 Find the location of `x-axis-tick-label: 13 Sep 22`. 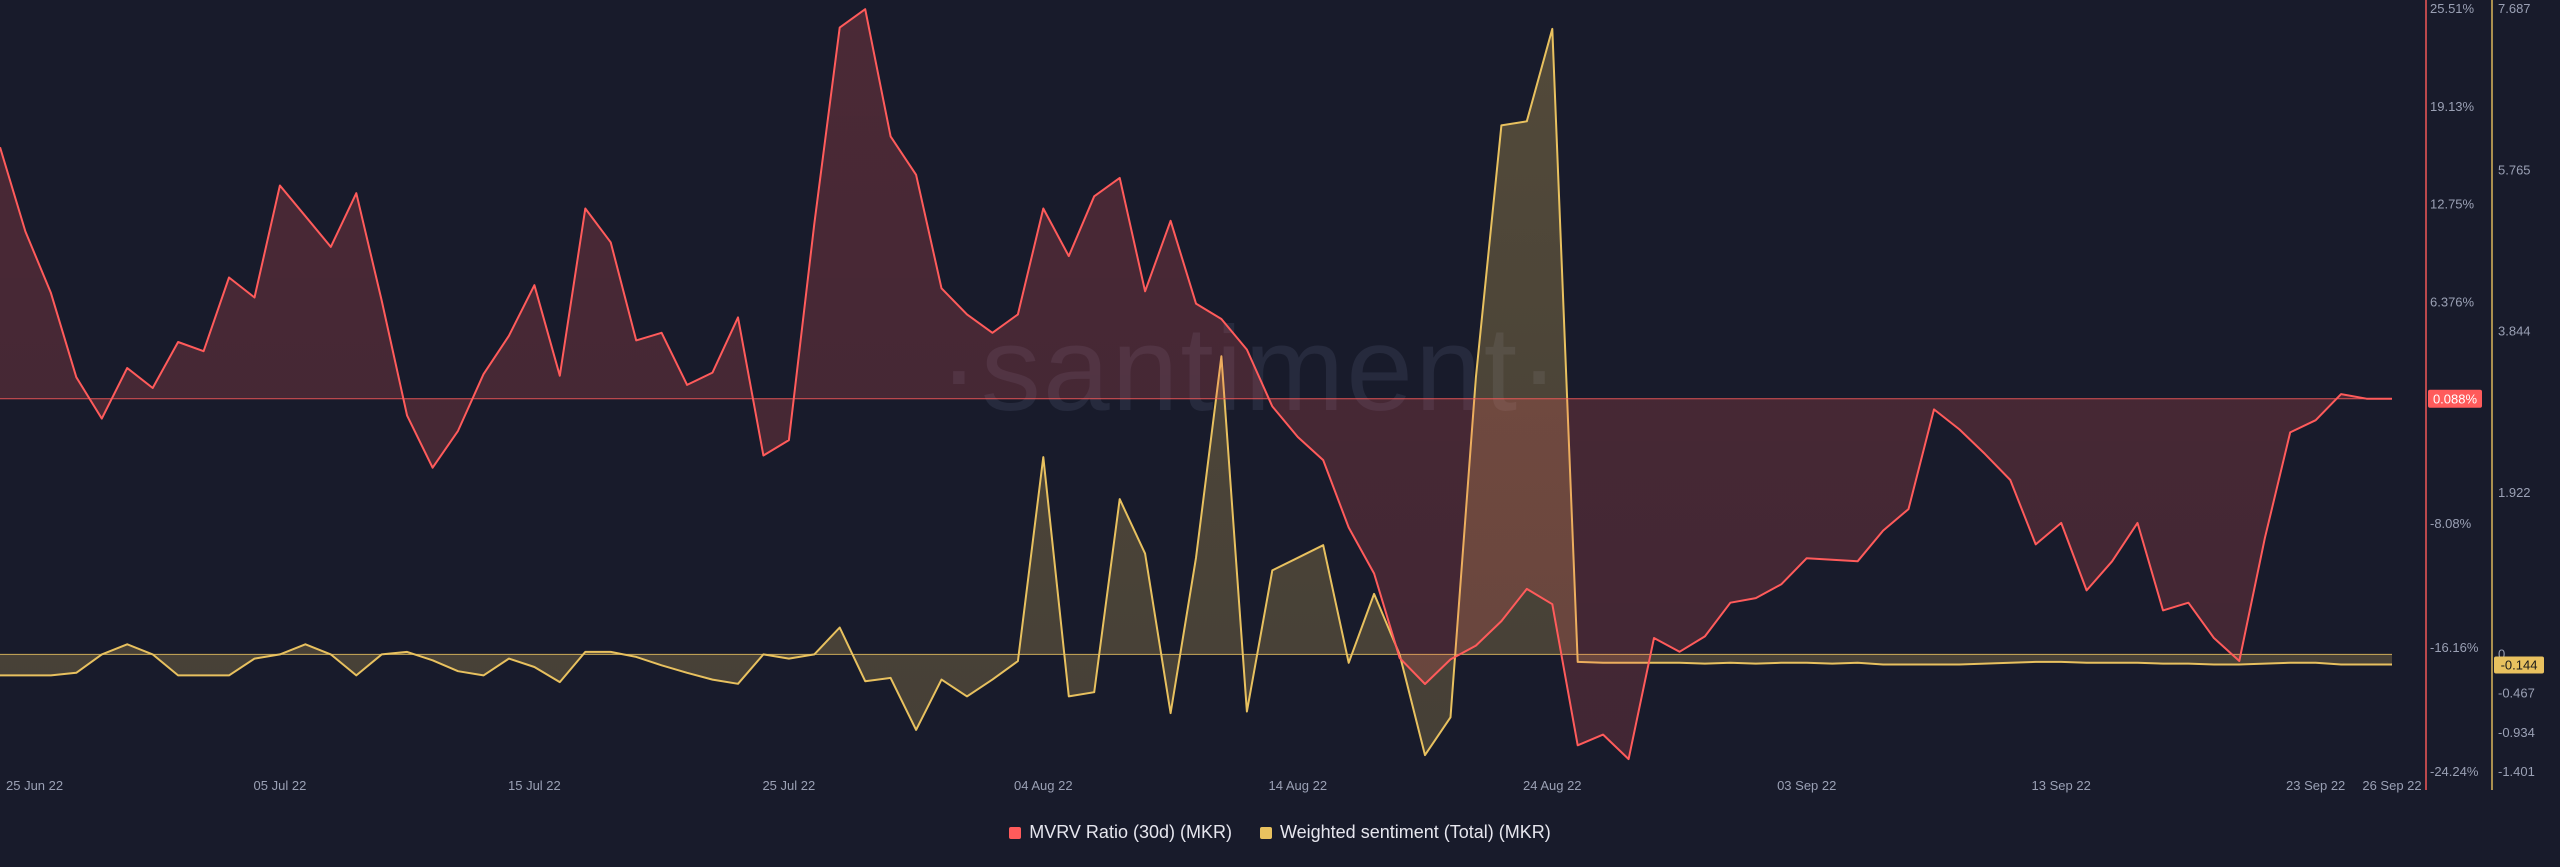

x-axis-tick-label: 13 Sep 22 is located at coordinates (2061, 785).